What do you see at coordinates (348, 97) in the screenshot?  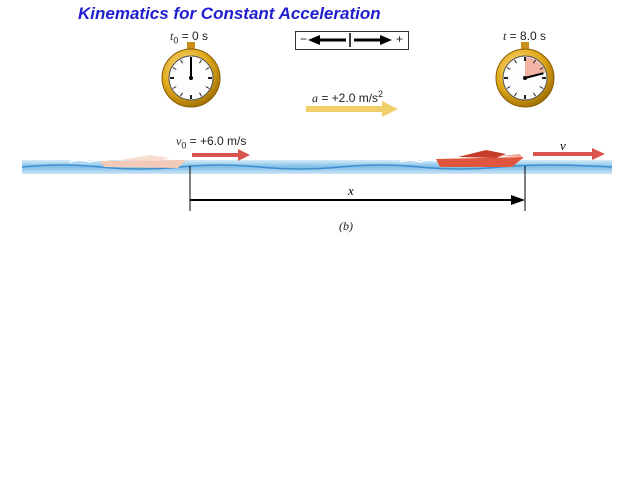 I see `acceleration-label: a = +2.0 m/s2` at bounding box center [348, 97].